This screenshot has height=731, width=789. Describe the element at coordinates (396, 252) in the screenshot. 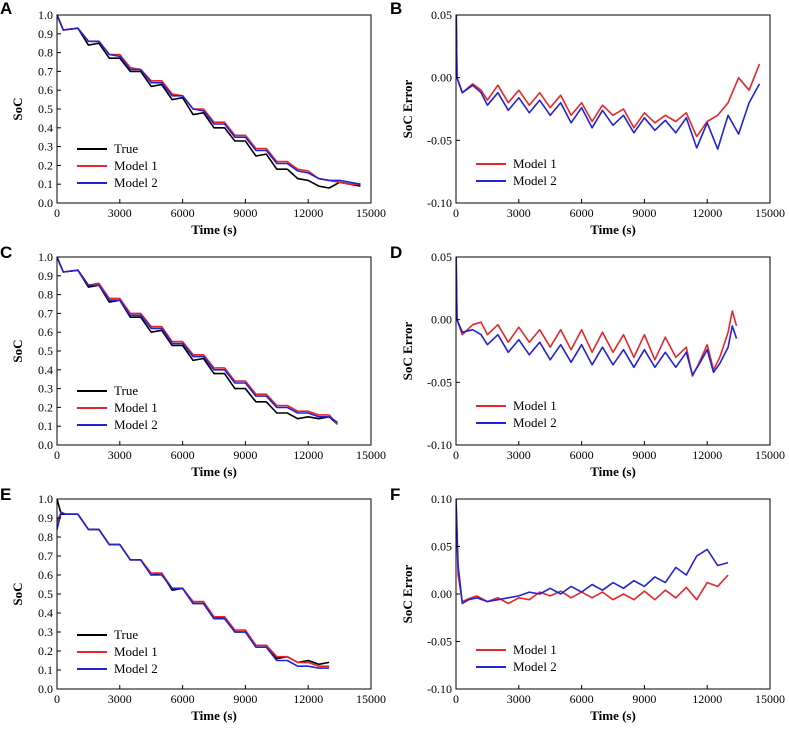

I see `panel-label: D` at that location.